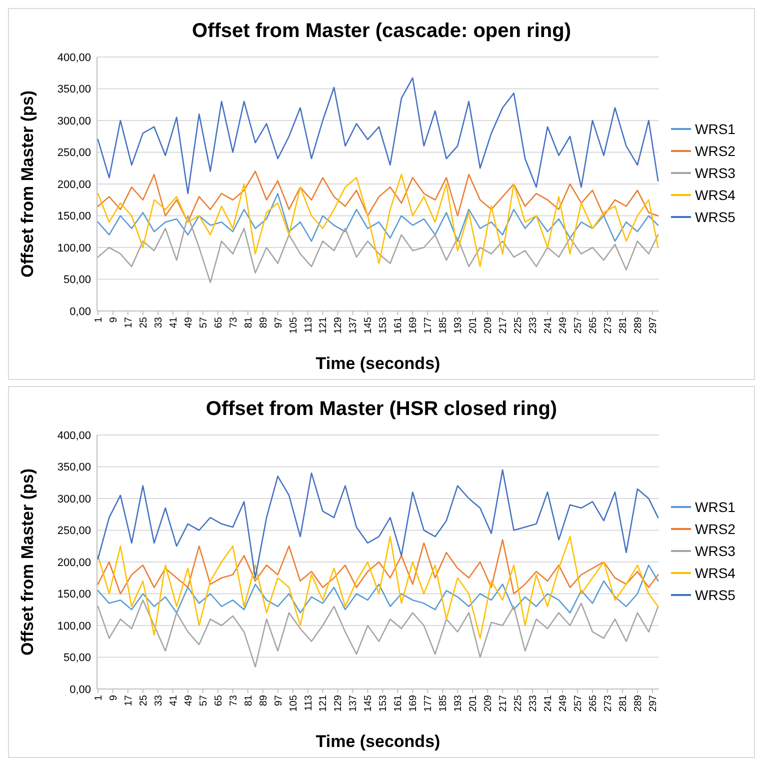  Describe the element at coordinates (398, 325) in the screenshot. I see `x-tick-label: 161` at that location.